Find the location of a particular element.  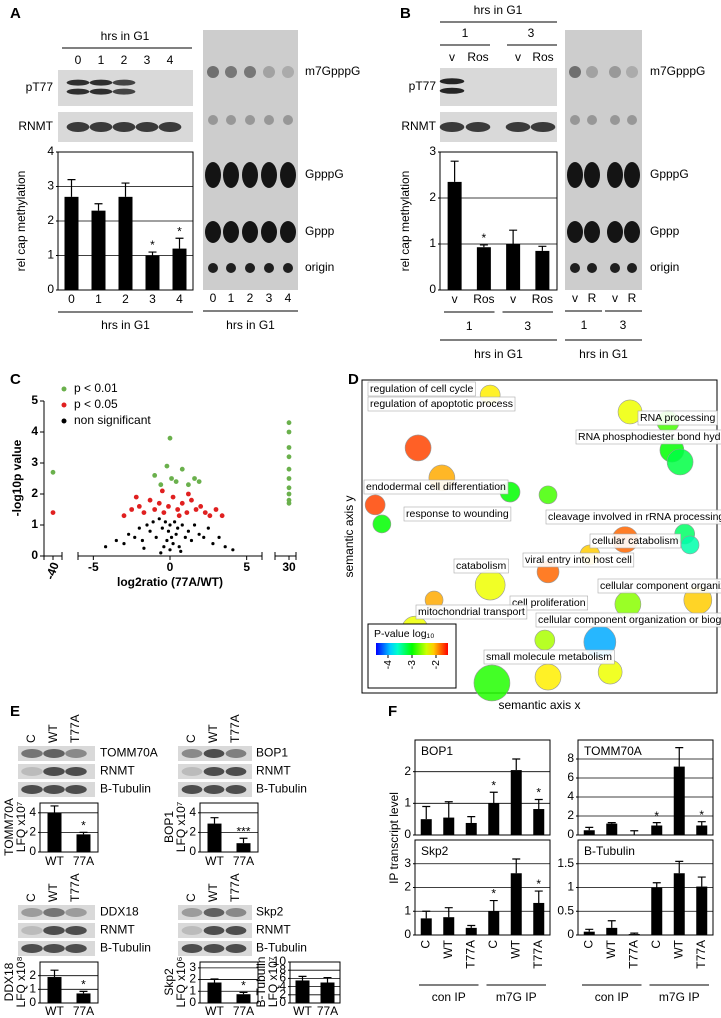

y-axis-label: TOMM70A is located at coordinates (9, 827).